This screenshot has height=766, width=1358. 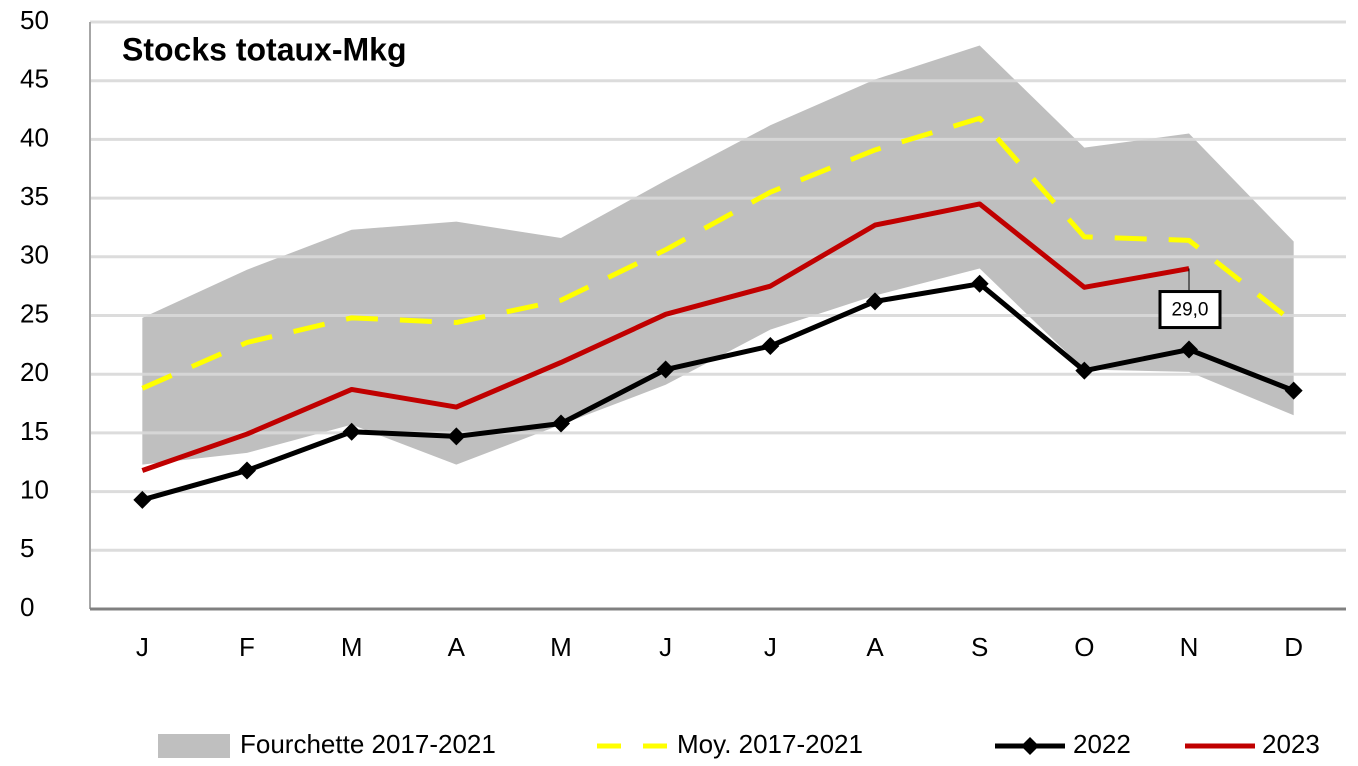 What do you see at coordinates (34, 79) in the screenshot?
I see `y-tick-label: 45` at bounding box center [34, 79].